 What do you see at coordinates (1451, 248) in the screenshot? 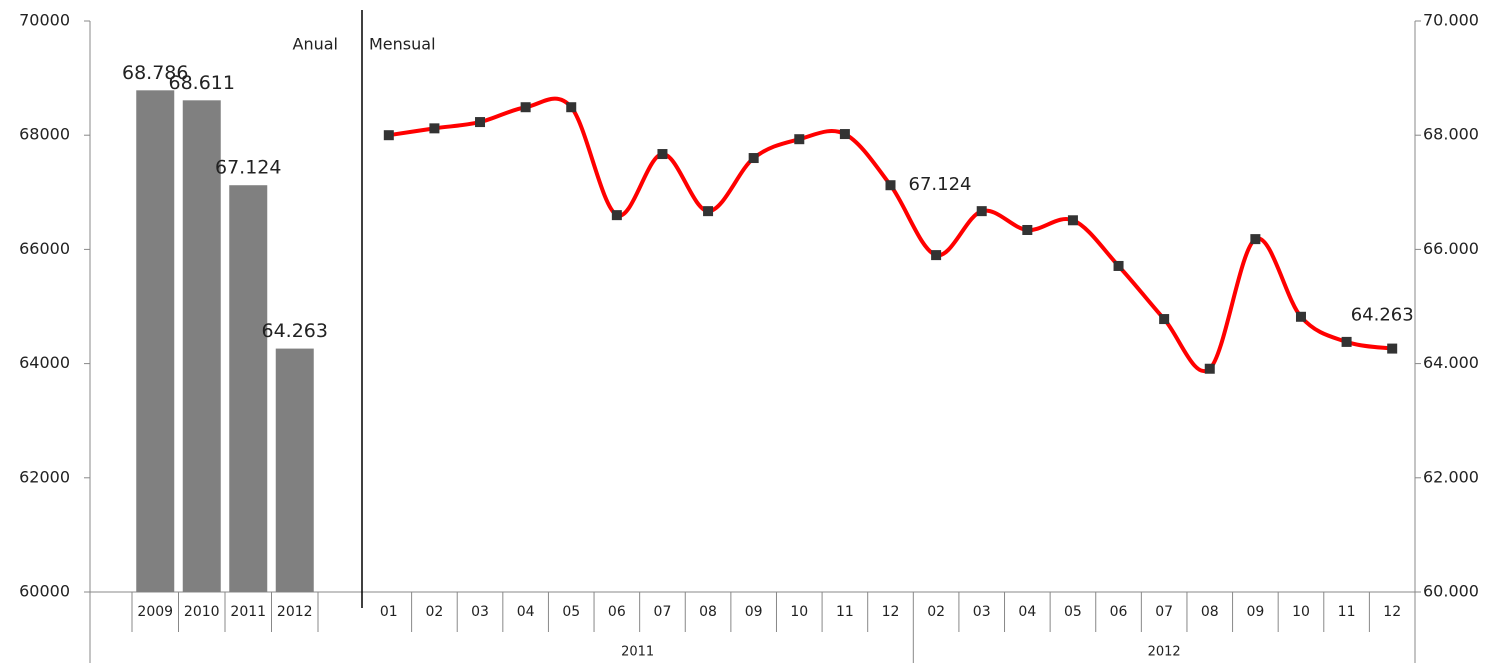
I see `y2-tick-label: 66.000` at bounding box center [1451, 248].